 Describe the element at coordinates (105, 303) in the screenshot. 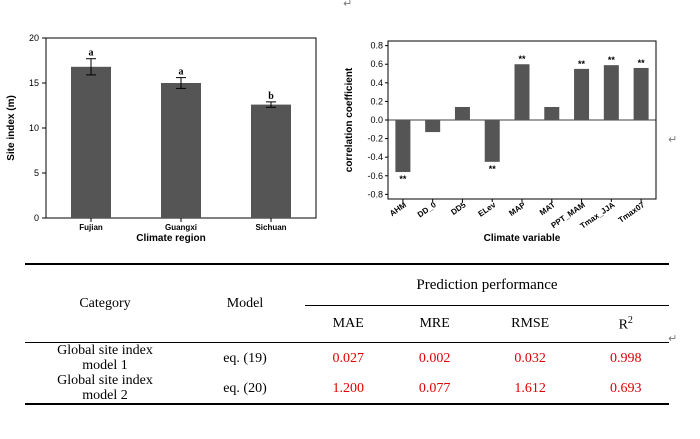

I see `header-category: Category` at that location.